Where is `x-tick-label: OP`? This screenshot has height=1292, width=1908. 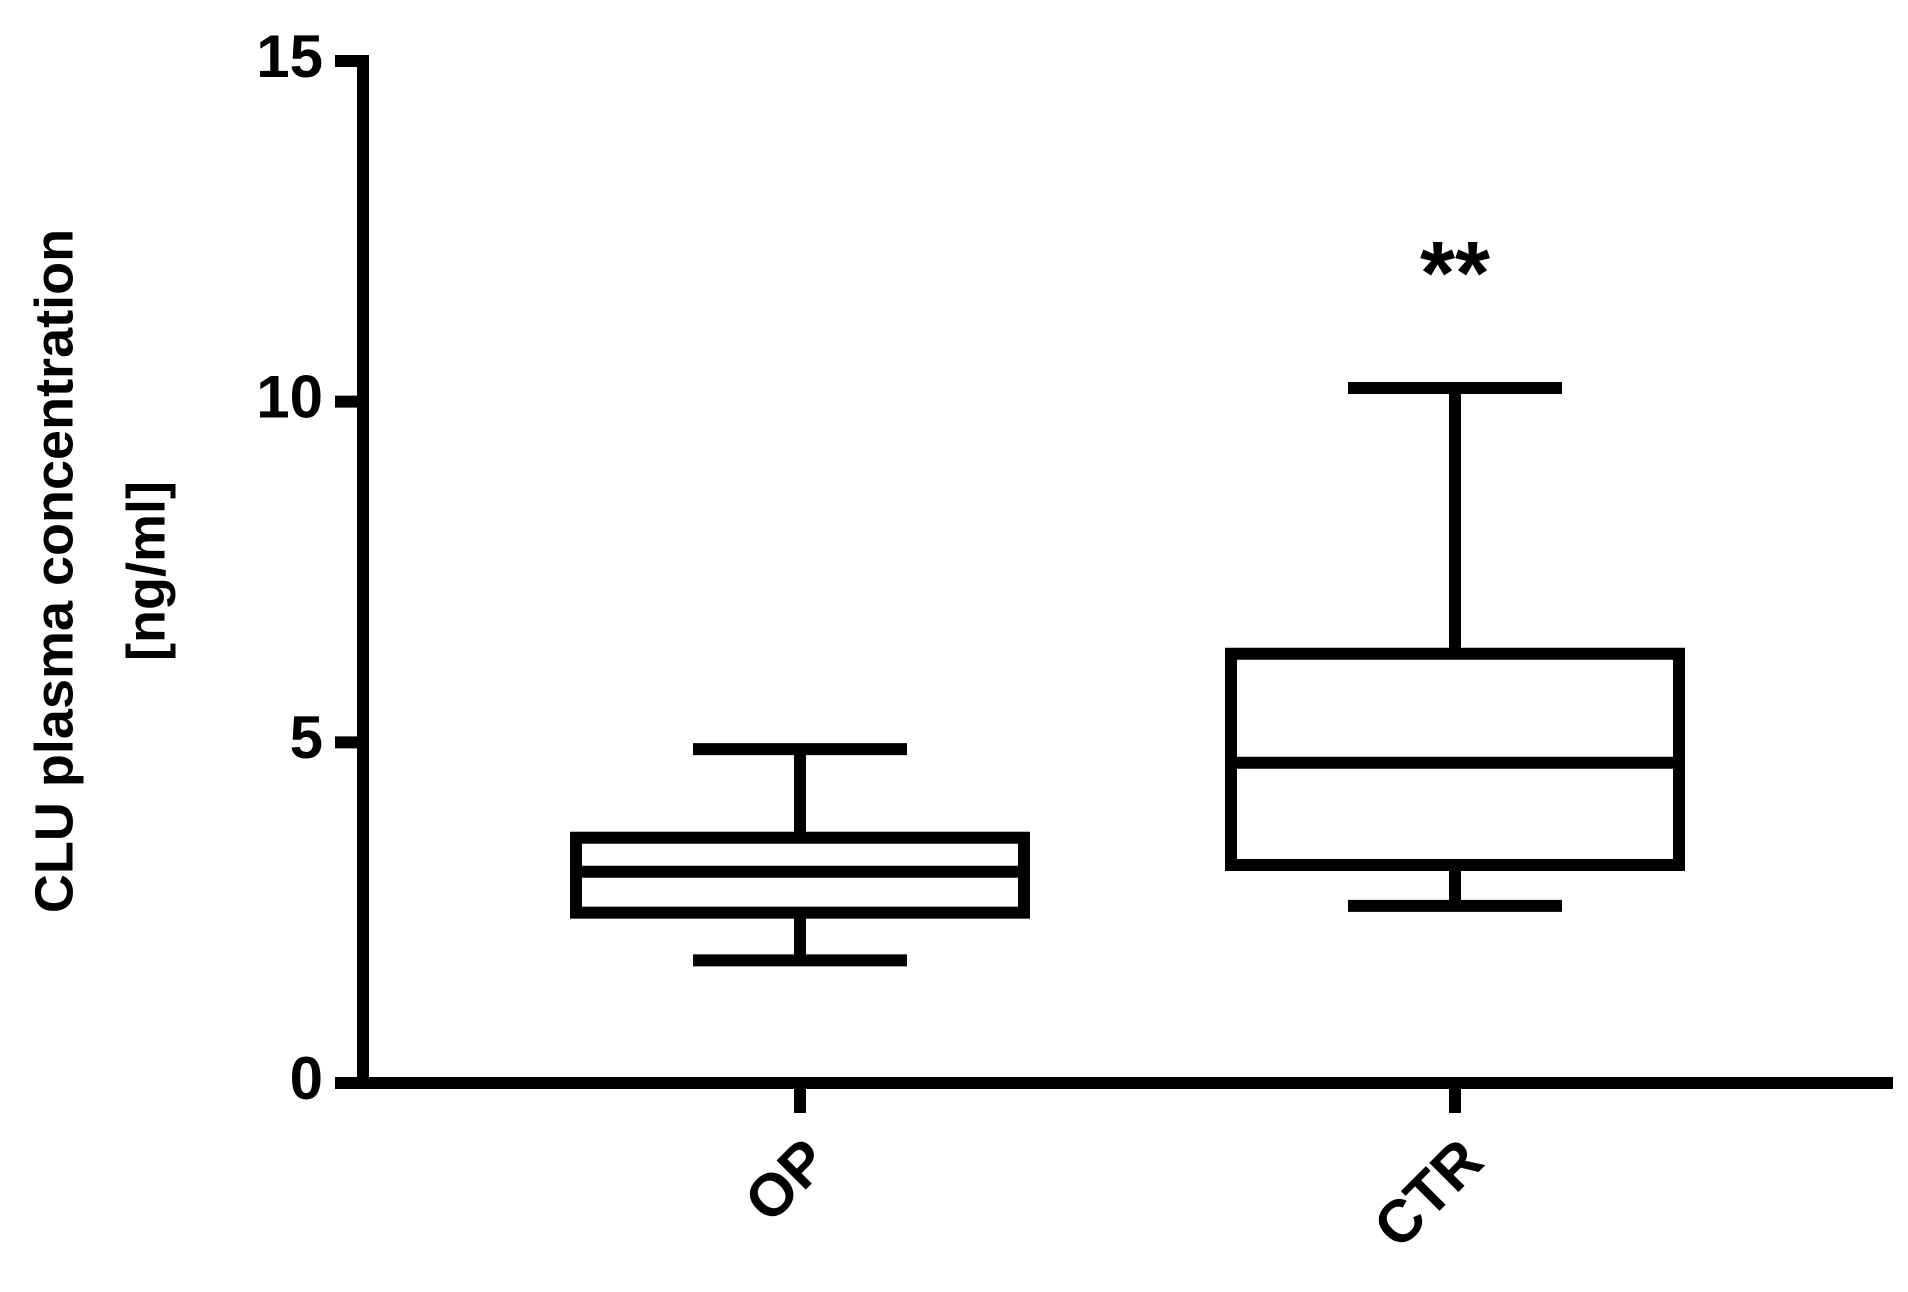 x-tick-label: OP is located at coordinates (786, 1180).